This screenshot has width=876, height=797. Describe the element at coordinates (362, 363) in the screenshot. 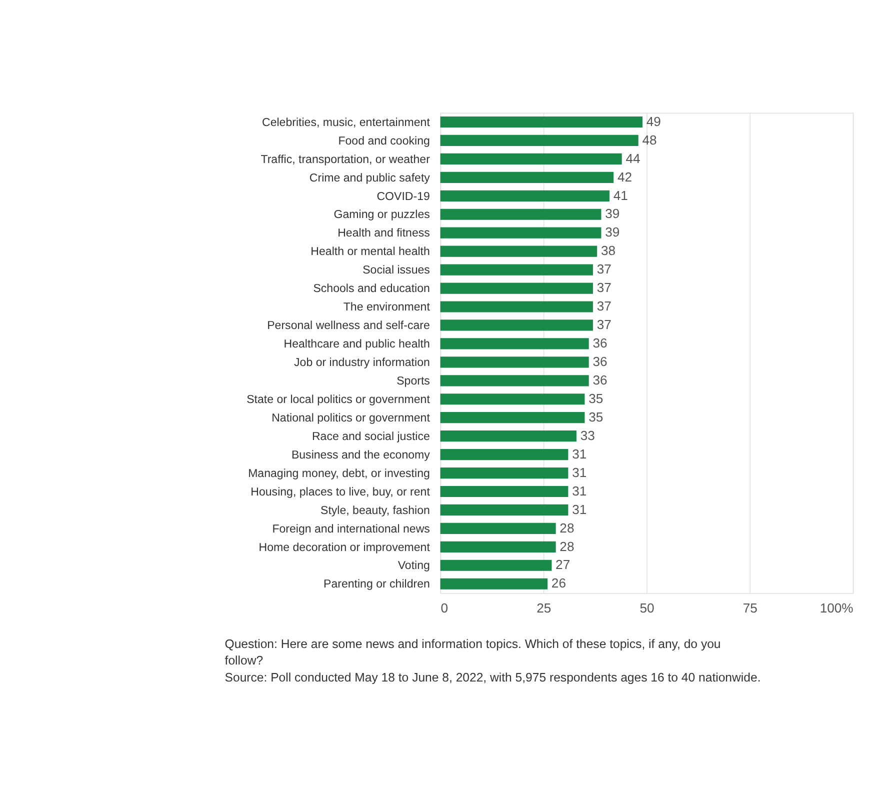

I see `y-tick-label: Job or industry information` at that location.